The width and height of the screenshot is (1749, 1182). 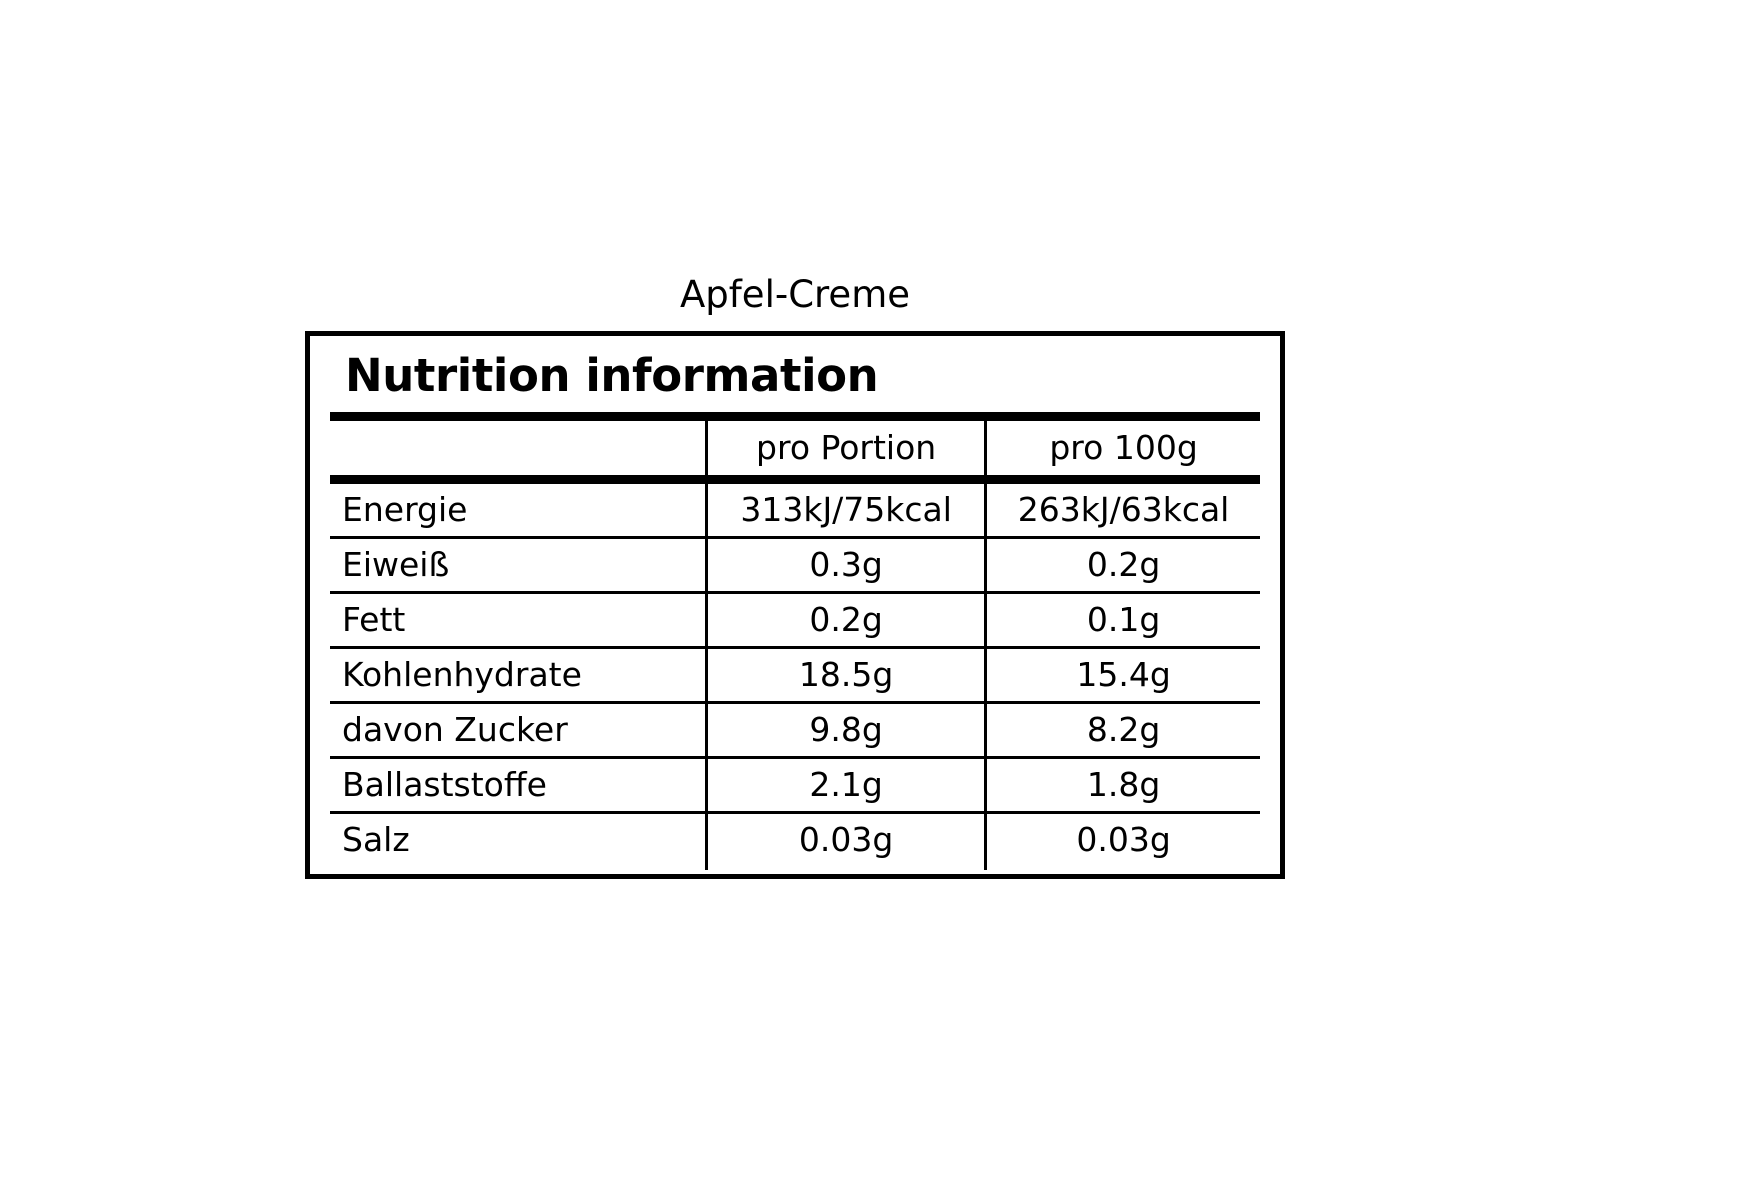 I want to click on nutrient-label: Energie, so click(x=405, y=509).